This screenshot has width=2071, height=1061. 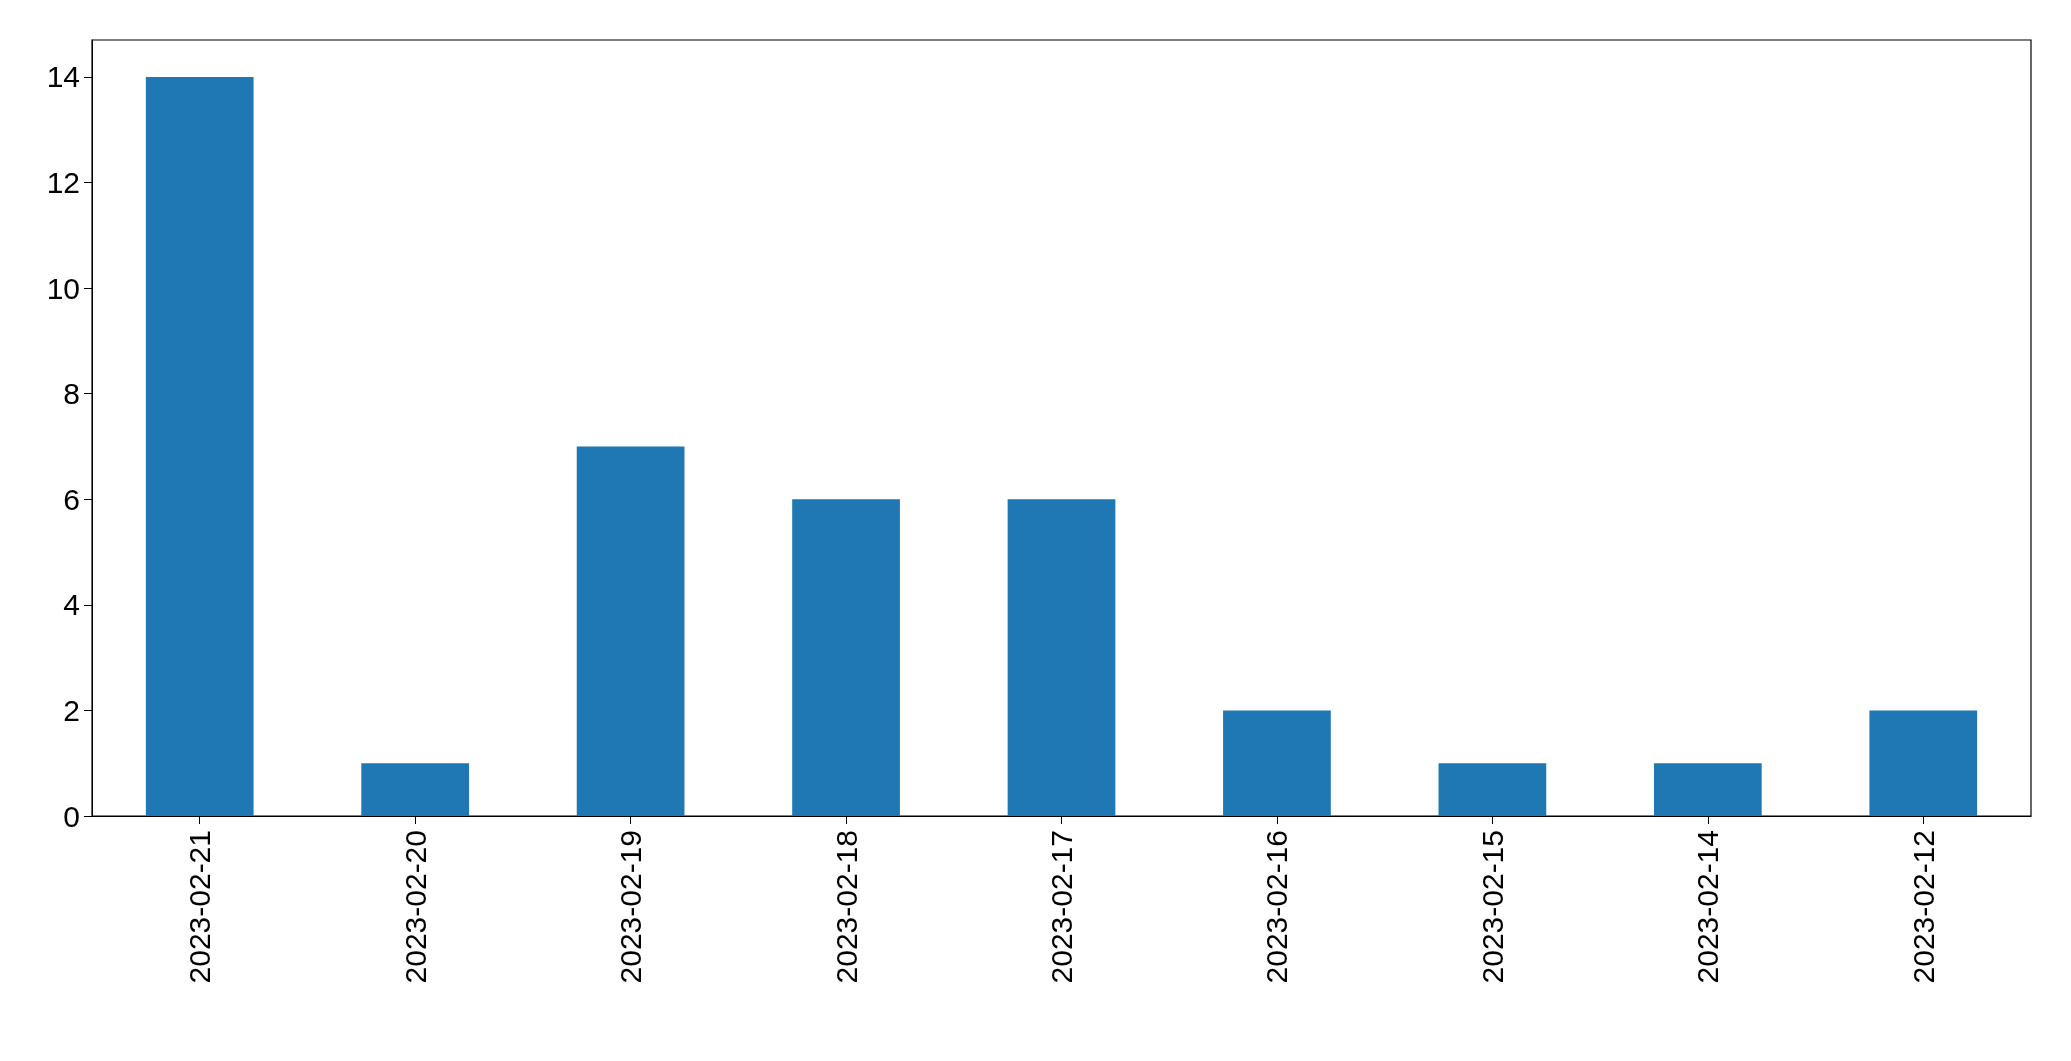 What do you see at coordinates (1492, 907) in the screenshot?
I see `x-tick-label: 2023-02-15` at bounding box center [1492, 907].